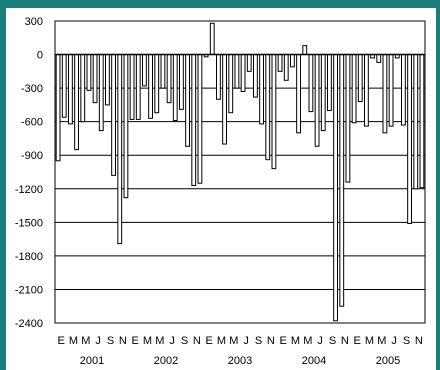 The image size is (440, 370). I want to click on x-year-label: 2003, so click(240, 361).